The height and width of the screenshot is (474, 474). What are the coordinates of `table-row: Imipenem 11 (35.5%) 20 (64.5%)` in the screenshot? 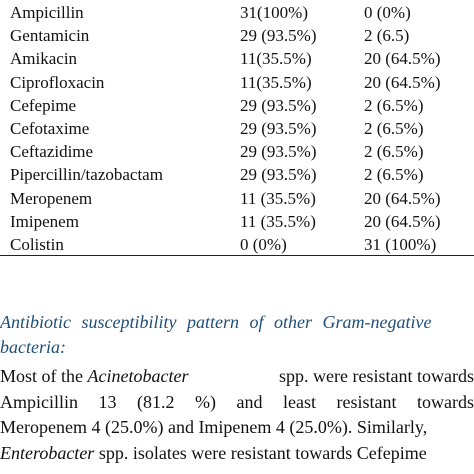 It's located at (237, 220).